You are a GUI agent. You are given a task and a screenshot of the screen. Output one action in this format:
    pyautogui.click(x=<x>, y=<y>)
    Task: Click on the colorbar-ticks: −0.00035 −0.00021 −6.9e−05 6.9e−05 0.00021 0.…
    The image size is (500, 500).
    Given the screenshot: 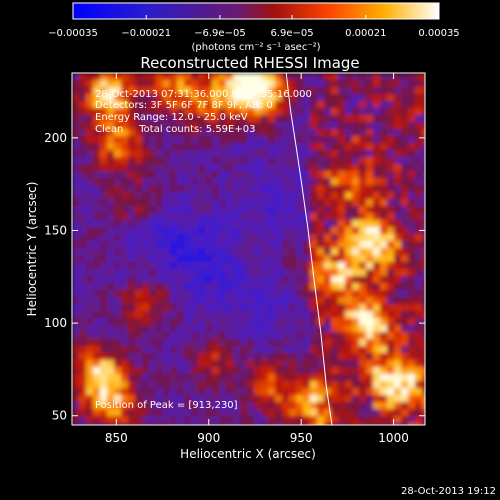 What is the action you would take?
    pyautogui.click(x=254, y=27)
    